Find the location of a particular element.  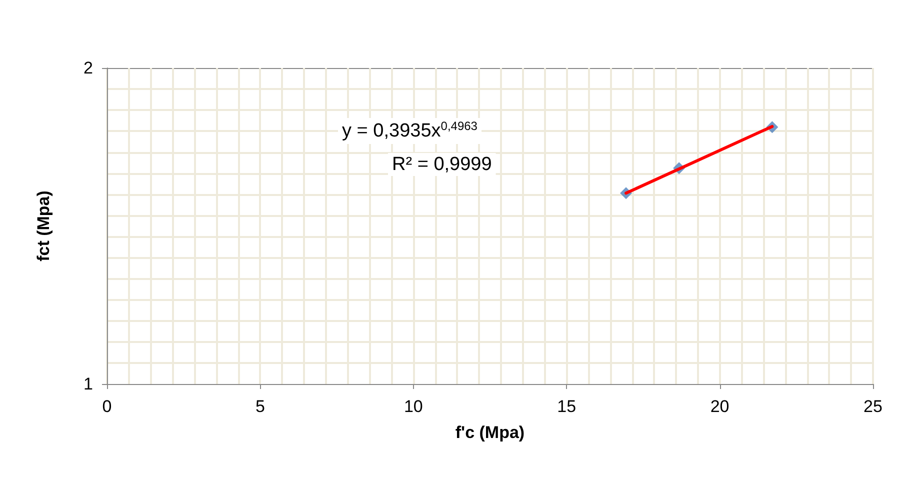

annotation: R² = 0,9999 is located at coordinates (442, 164).